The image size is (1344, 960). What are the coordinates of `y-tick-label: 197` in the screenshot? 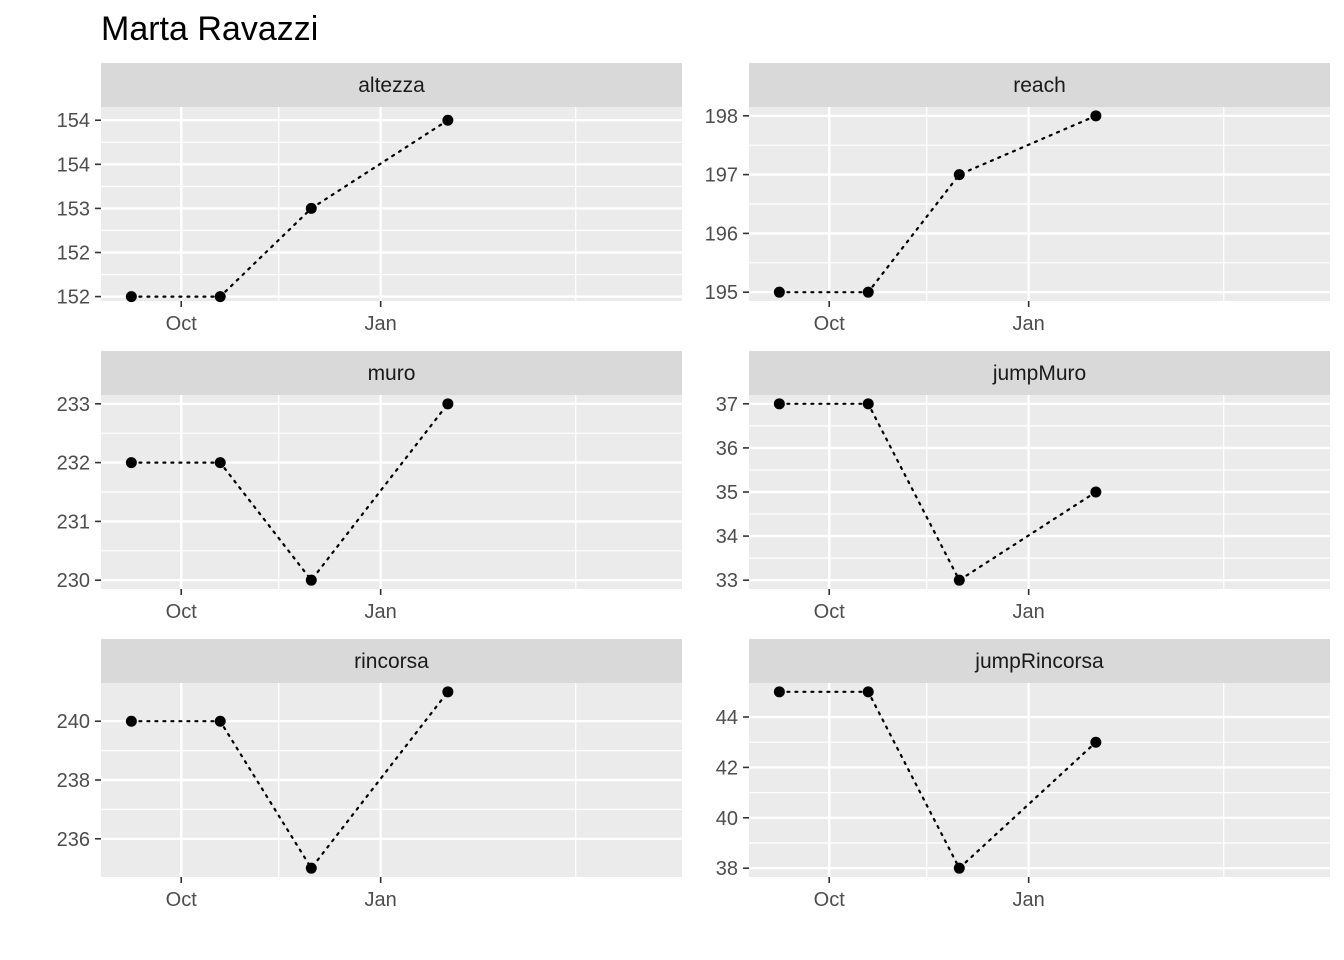 It's located at (721, 176).